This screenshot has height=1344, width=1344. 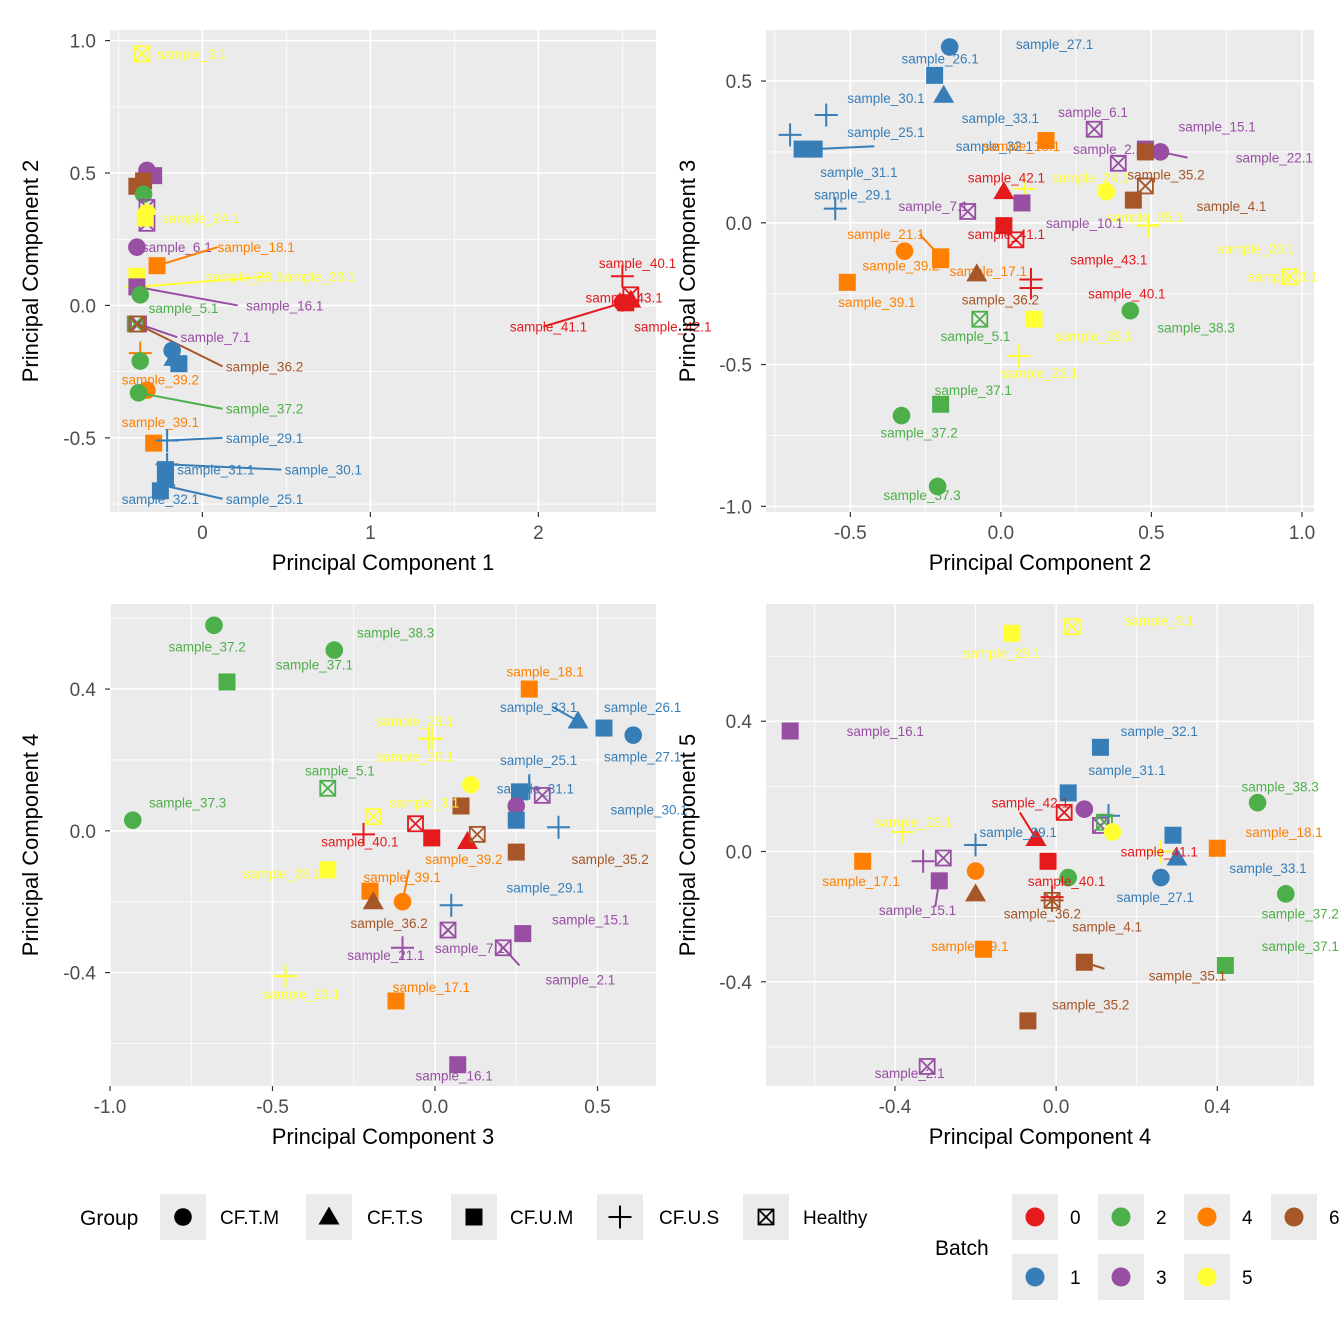 What do you see at coordinates (79, 439) in the screenshot?
I see `y-tick-label: -0.5` at bounding box center [79, 439].